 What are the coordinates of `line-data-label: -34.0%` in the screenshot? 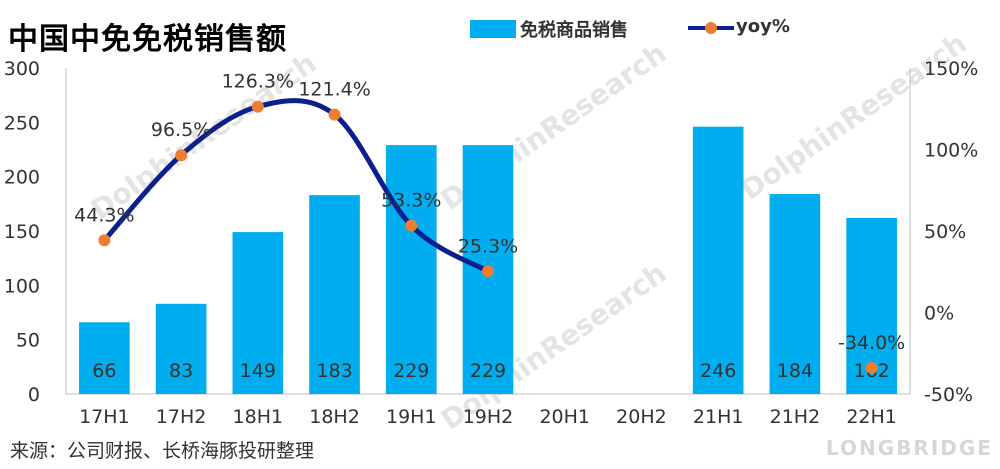 It's located at (871, 343).